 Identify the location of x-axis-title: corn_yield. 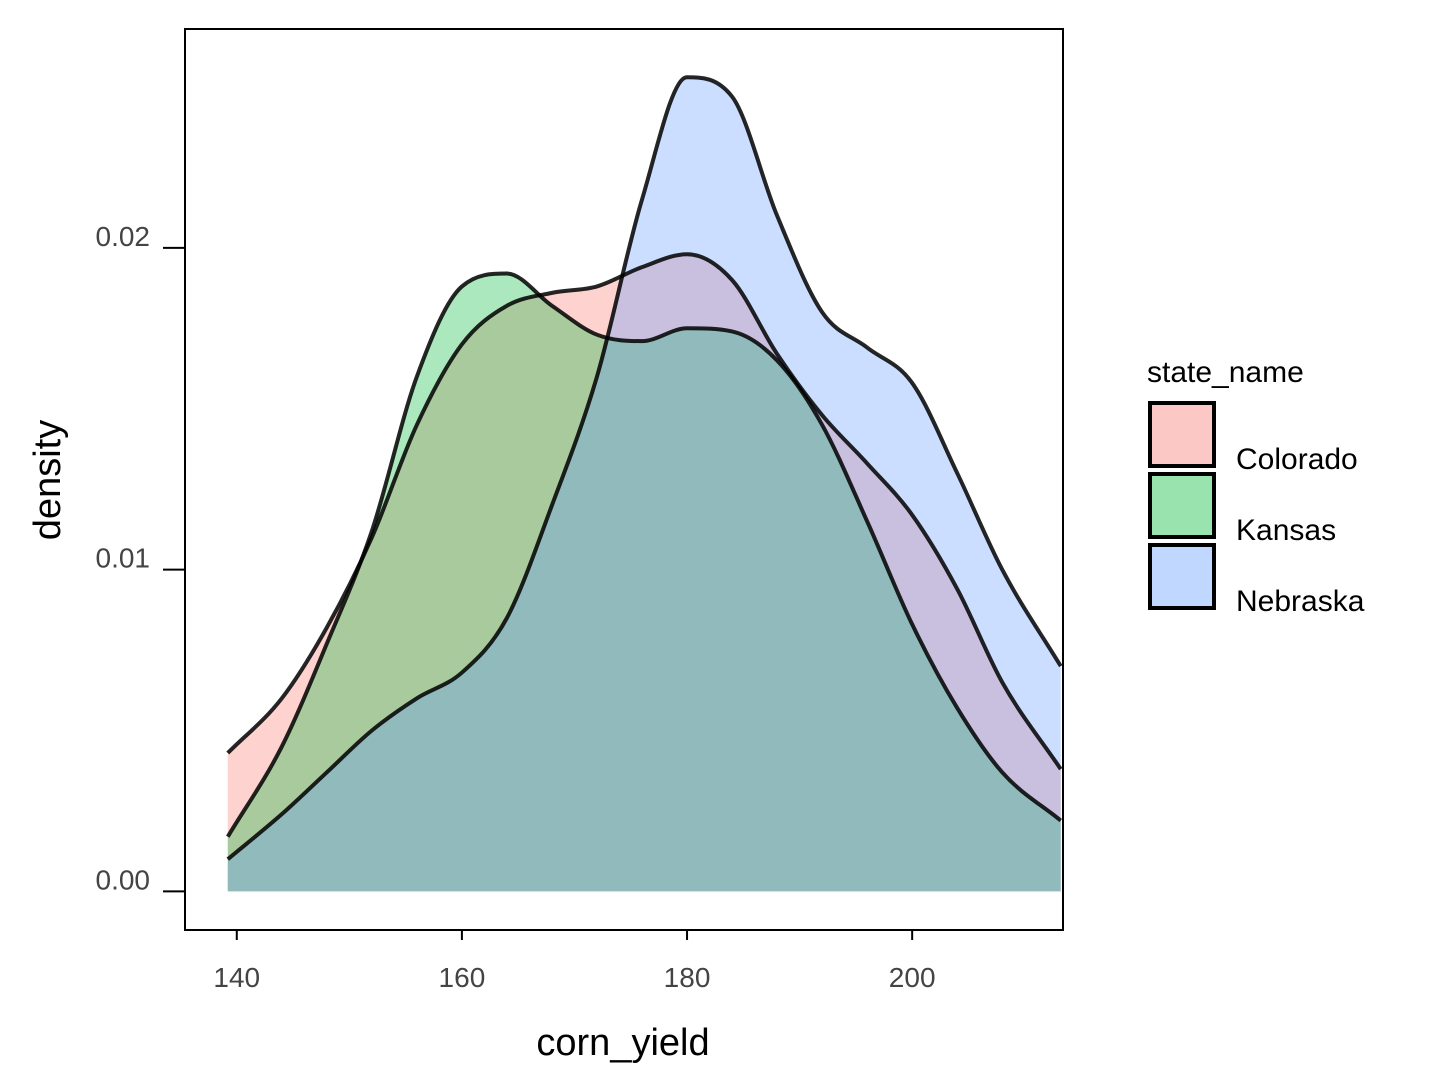
(622, 1043).